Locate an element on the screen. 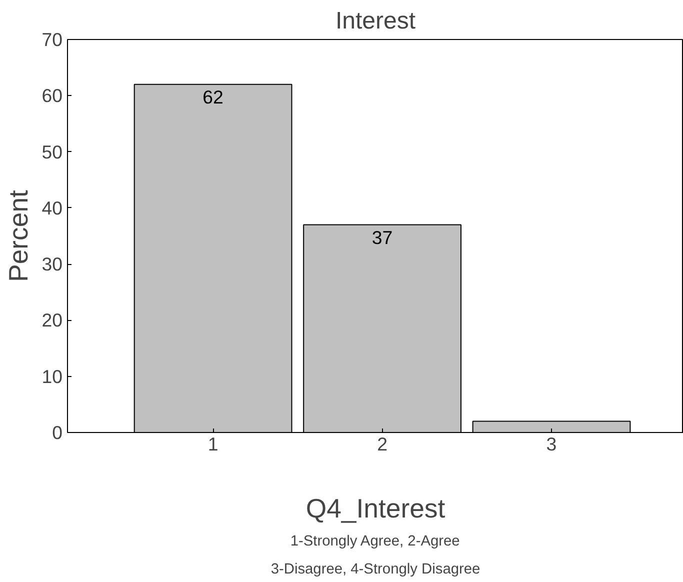 This screenshot has height=582, width=683. x-axis-title: Q4_Interest is located at coordinates (376, 509).